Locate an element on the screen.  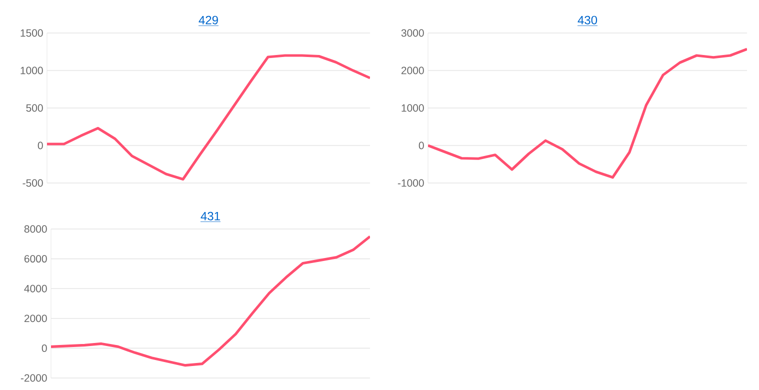
chart-title: 429 is located at coordinates (208, 20).